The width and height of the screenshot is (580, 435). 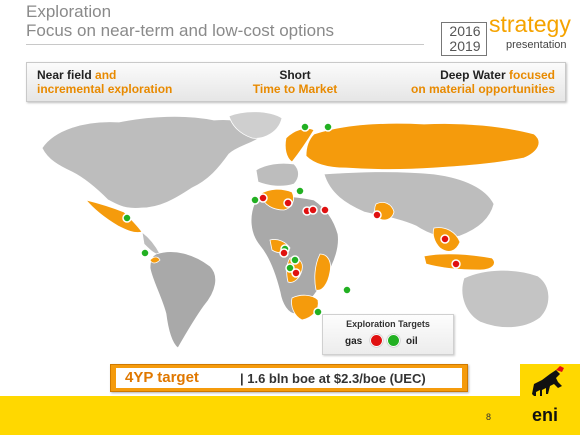 What do you see at coordinates (64, 75) in the screenshot?
I see `focus-near-field-bold: Near field` at bounding box center [64, 75].